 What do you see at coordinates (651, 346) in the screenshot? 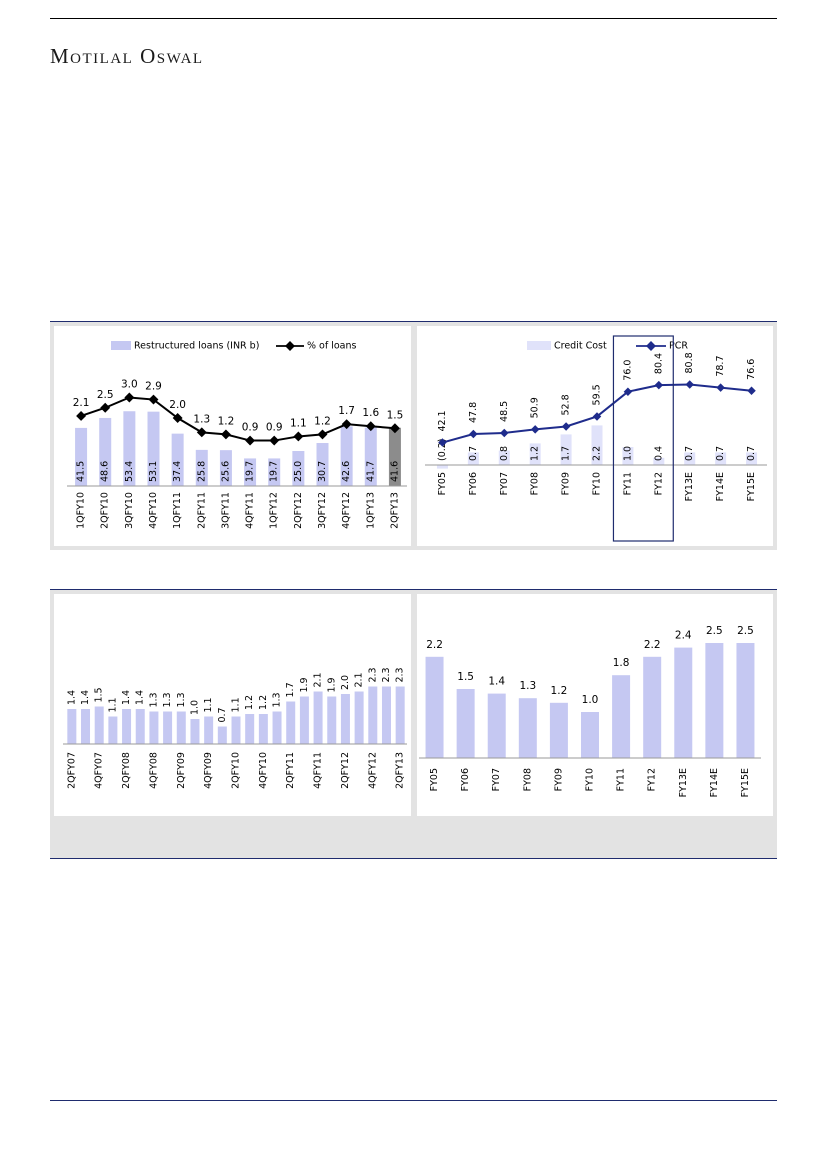
I see `legend-marker-pcr` at bounding box center [651, 346].